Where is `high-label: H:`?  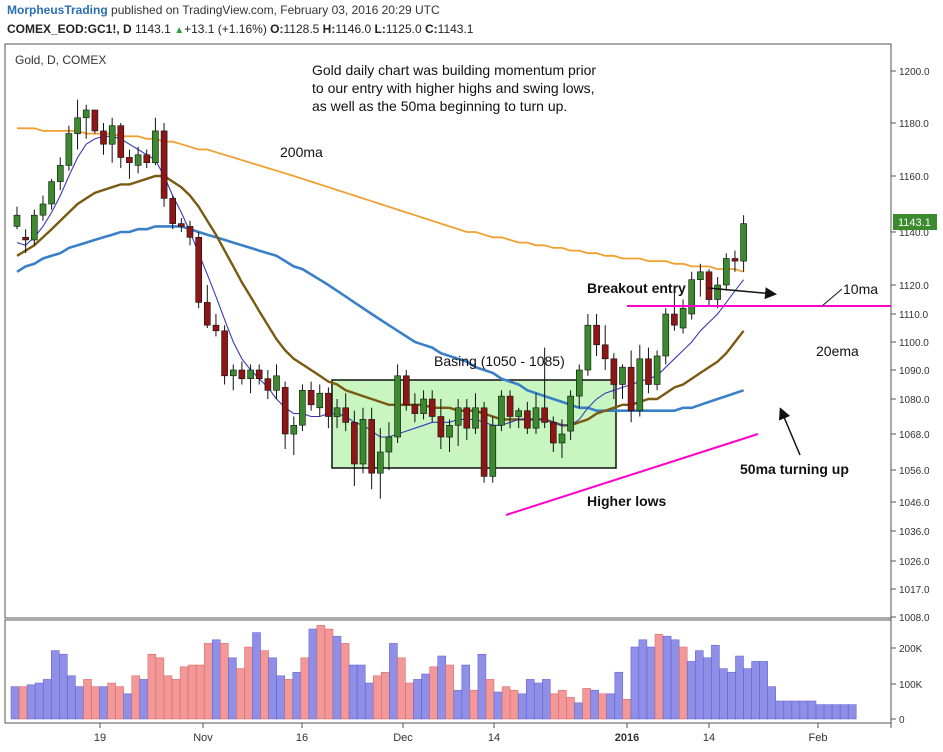 high-label: H: is located at coordinates (329, 29).